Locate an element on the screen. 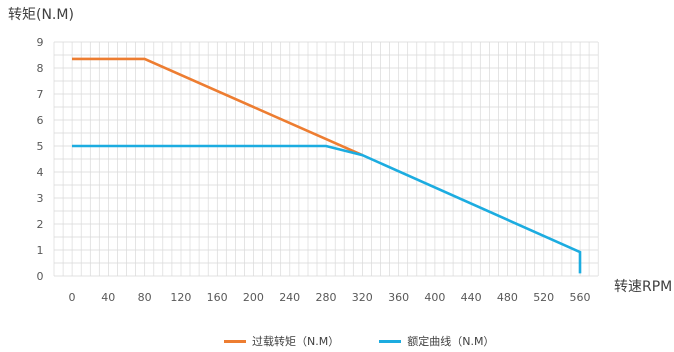 The width and height of the screenshot is (674, 352). legend-swatch-overload is located at coordinates (235, 341).